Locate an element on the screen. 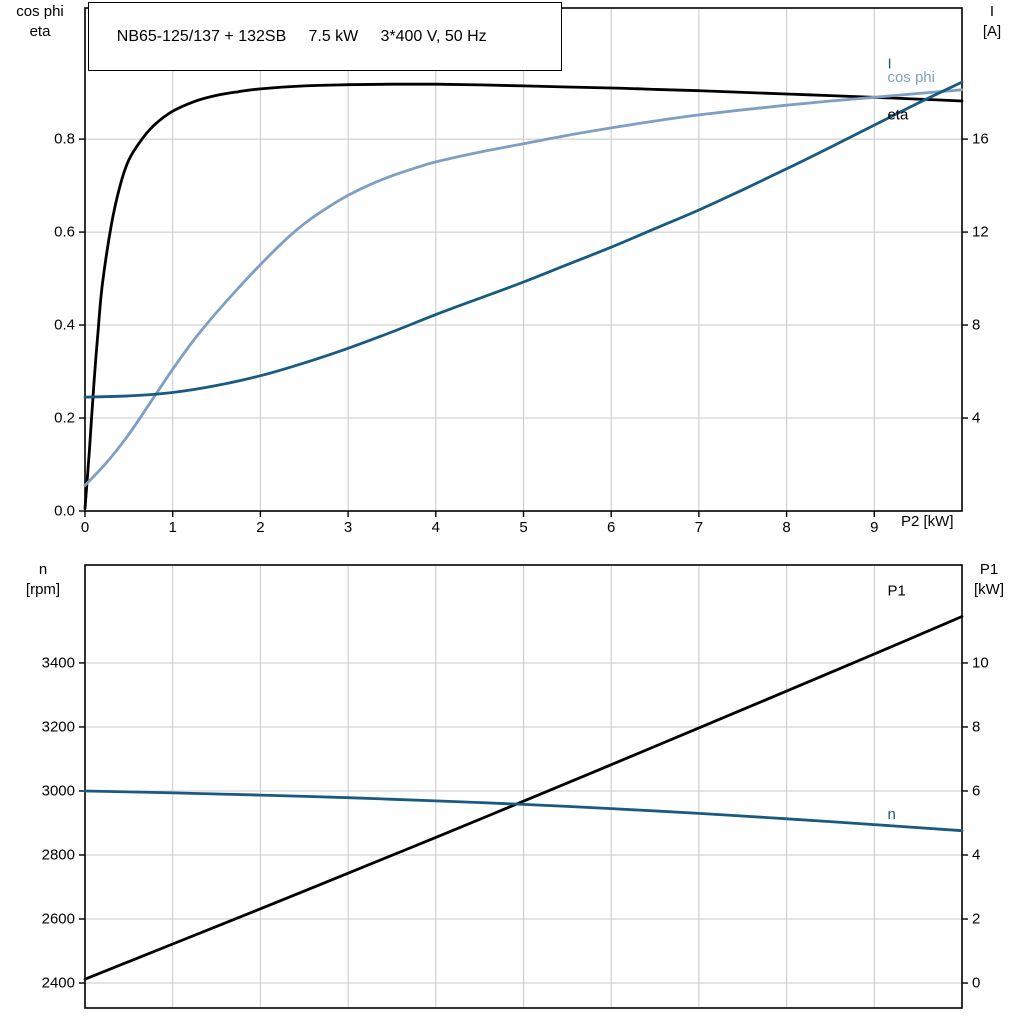 The width and height of the screenshot is (1024, 1024). left-axis-tick-label: 0.0 is located at coordinates (64, 511).